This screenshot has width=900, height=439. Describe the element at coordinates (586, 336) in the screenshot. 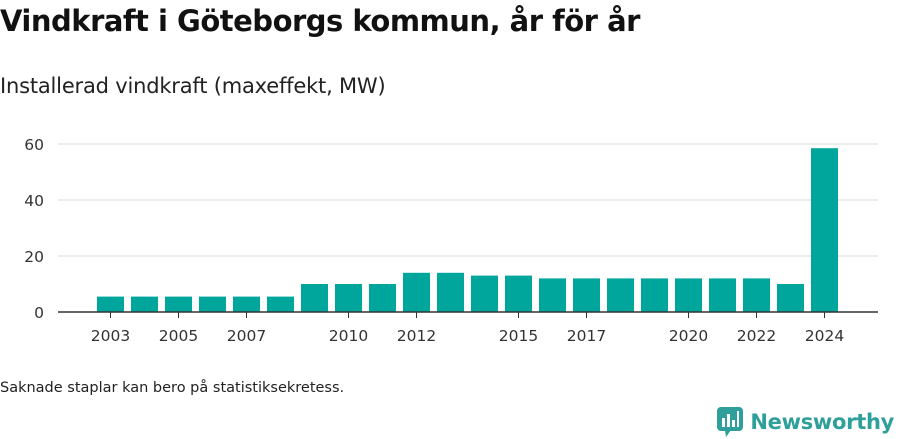

I see `x-tick-label: 2017` at that location.